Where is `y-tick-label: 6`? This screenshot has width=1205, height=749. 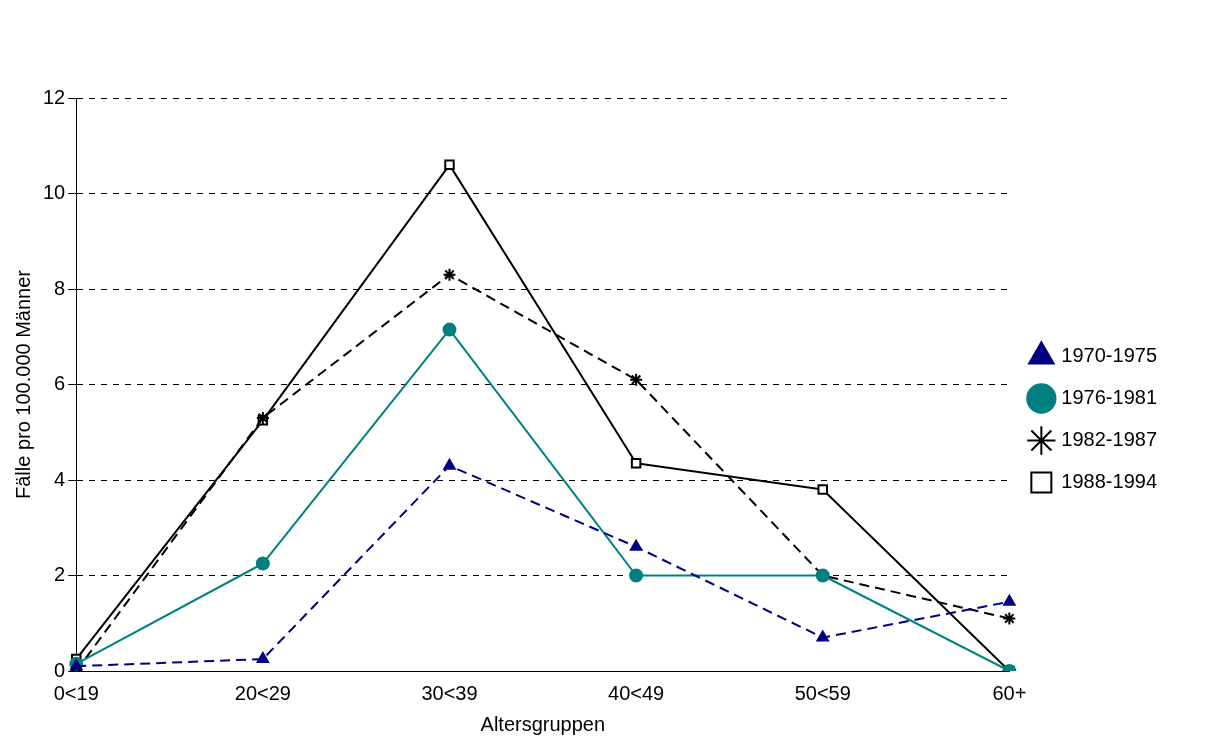
y-tick-label: 6 is located at coordinates (60, 383).